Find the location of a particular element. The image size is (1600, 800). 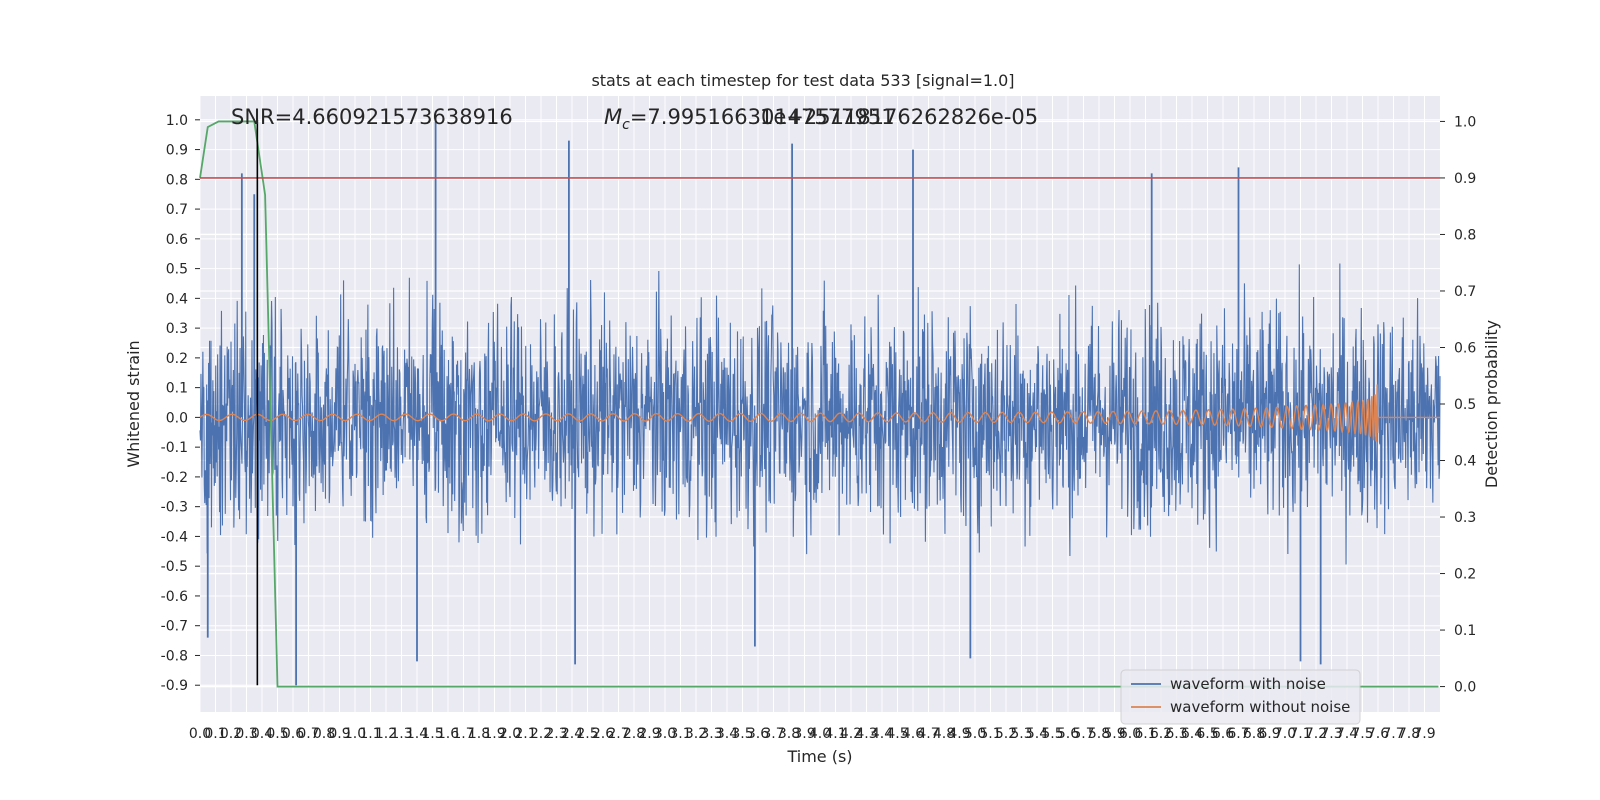

y-axis-left-label: Whitened strain is located at coordinates (133, 403).